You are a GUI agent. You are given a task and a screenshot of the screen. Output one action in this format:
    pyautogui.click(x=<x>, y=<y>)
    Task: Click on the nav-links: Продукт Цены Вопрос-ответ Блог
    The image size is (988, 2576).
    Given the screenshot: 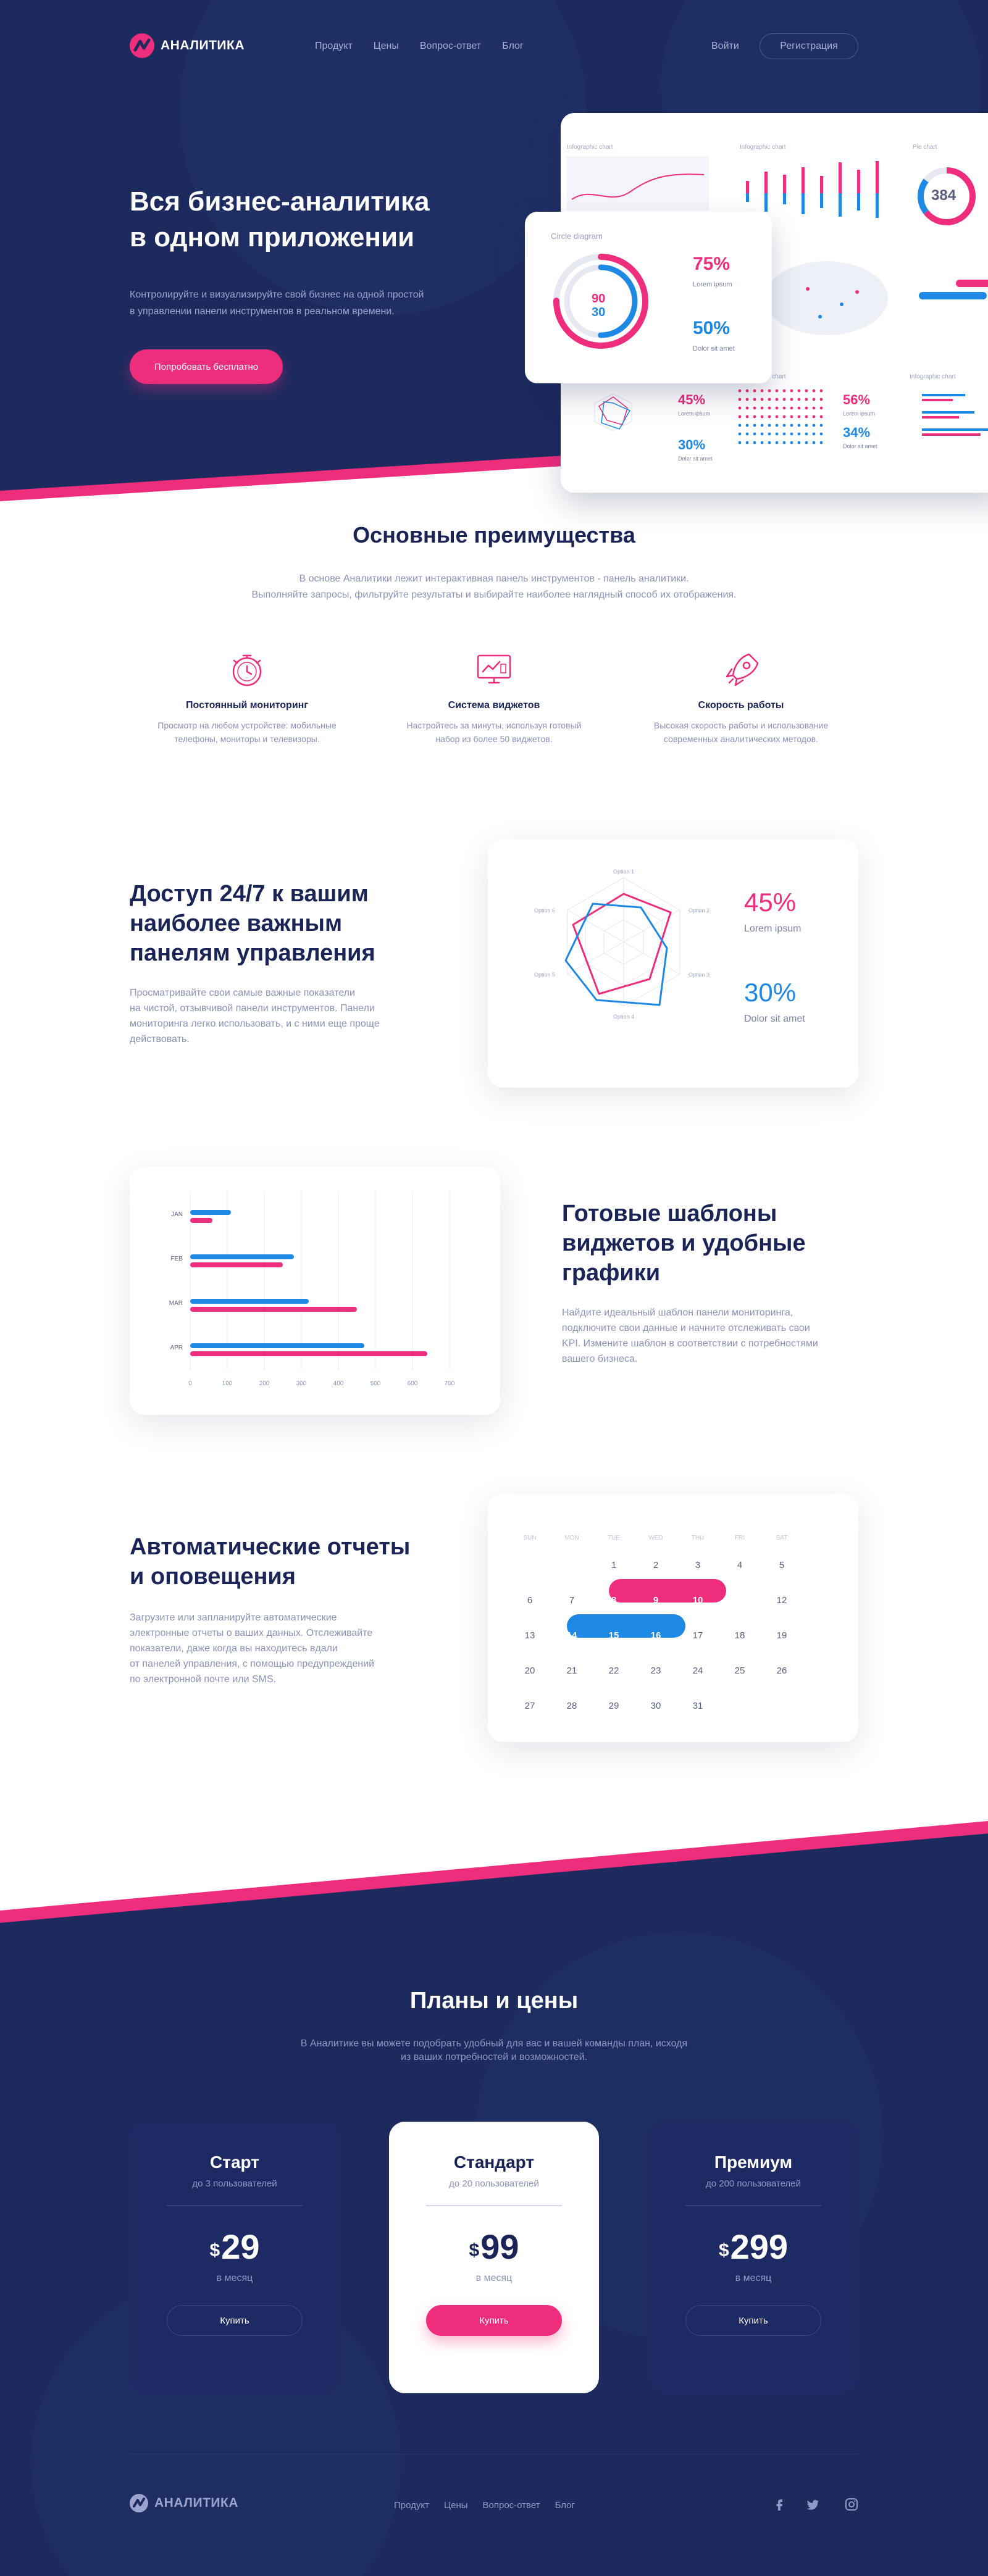 What is the action you would take?
    pyautogui.click(x=419, y=47)
    